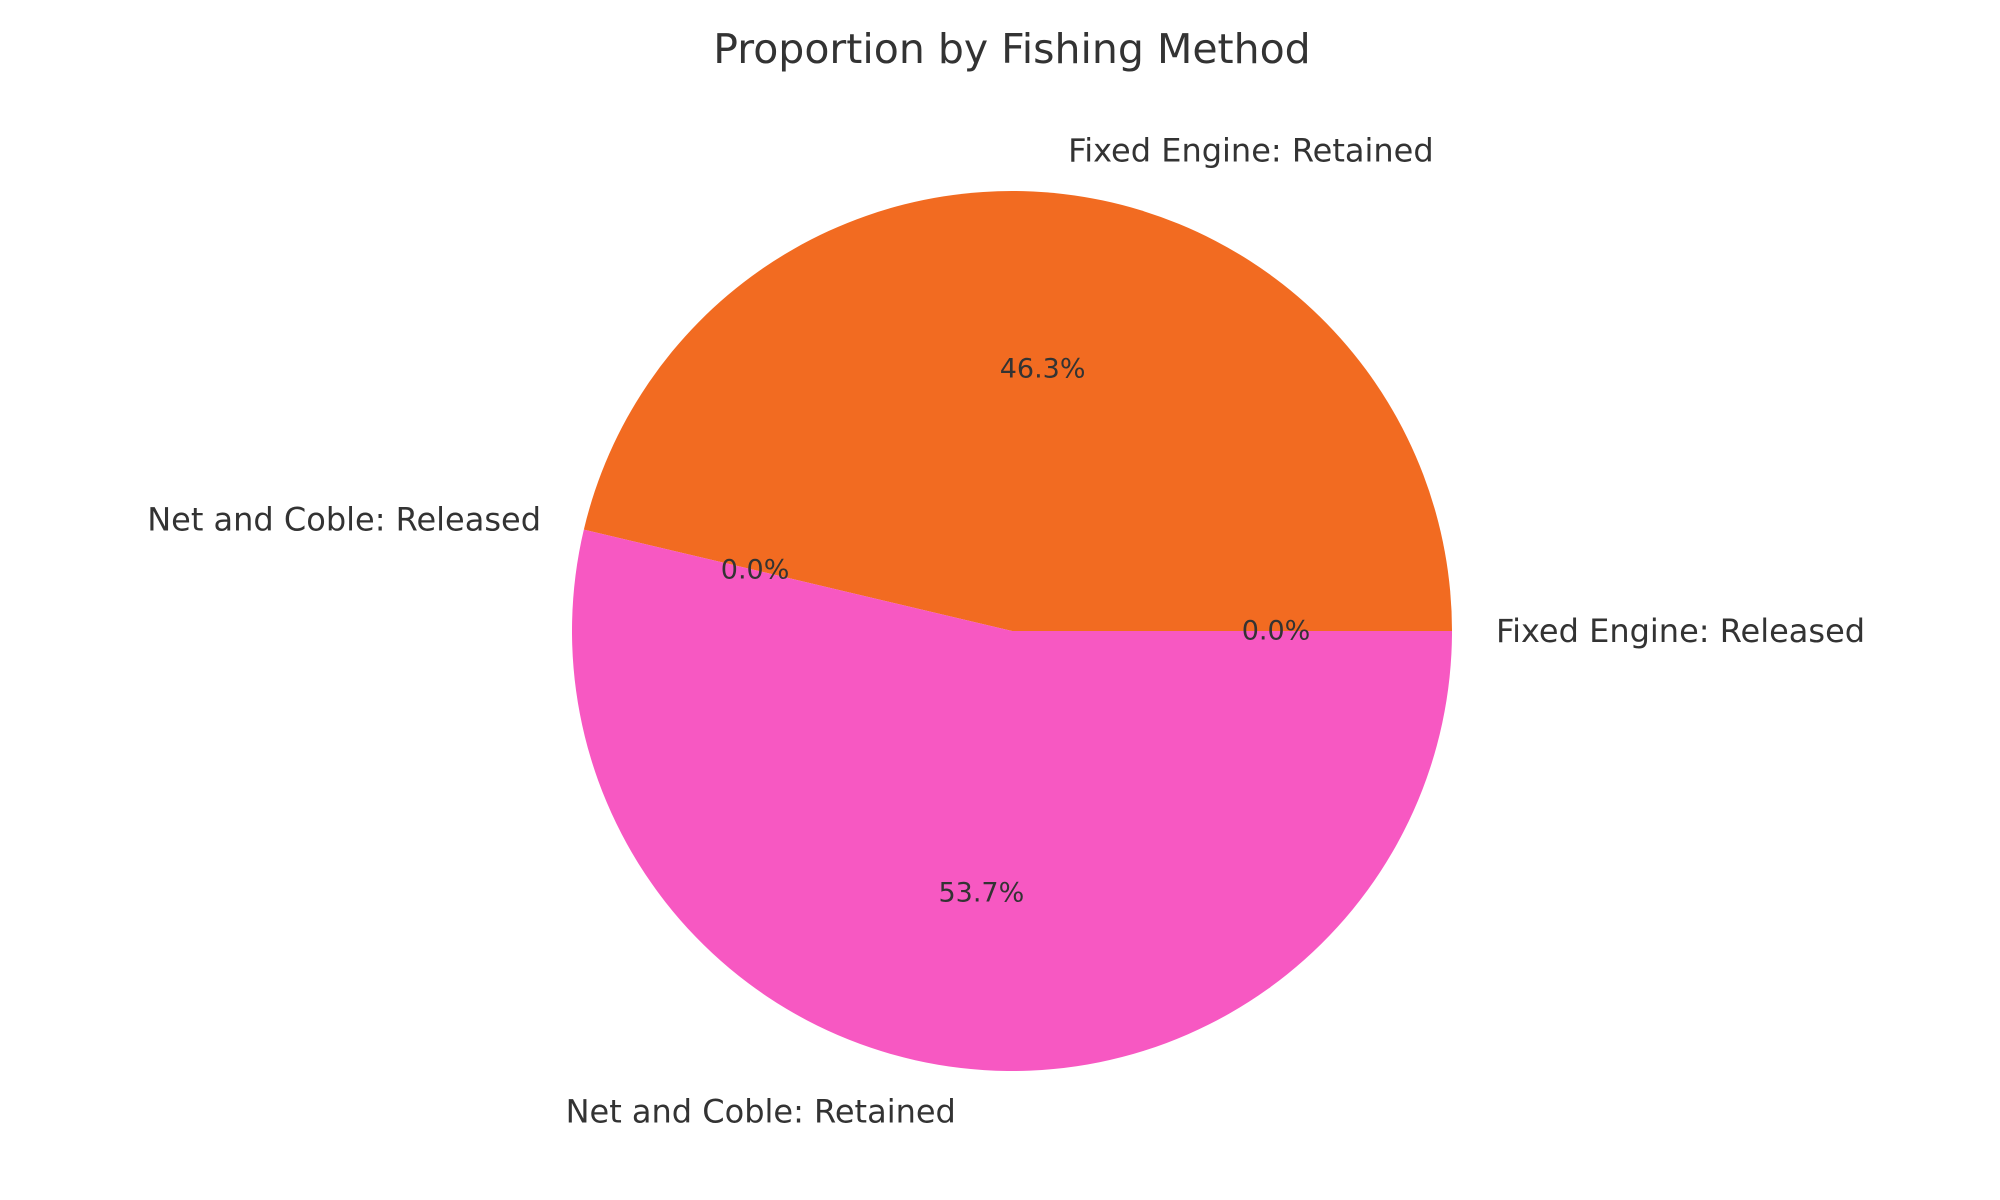  I want to click on slice-label-fixed-engine-released: Fixed Engine: Released, so click(1680, 631).